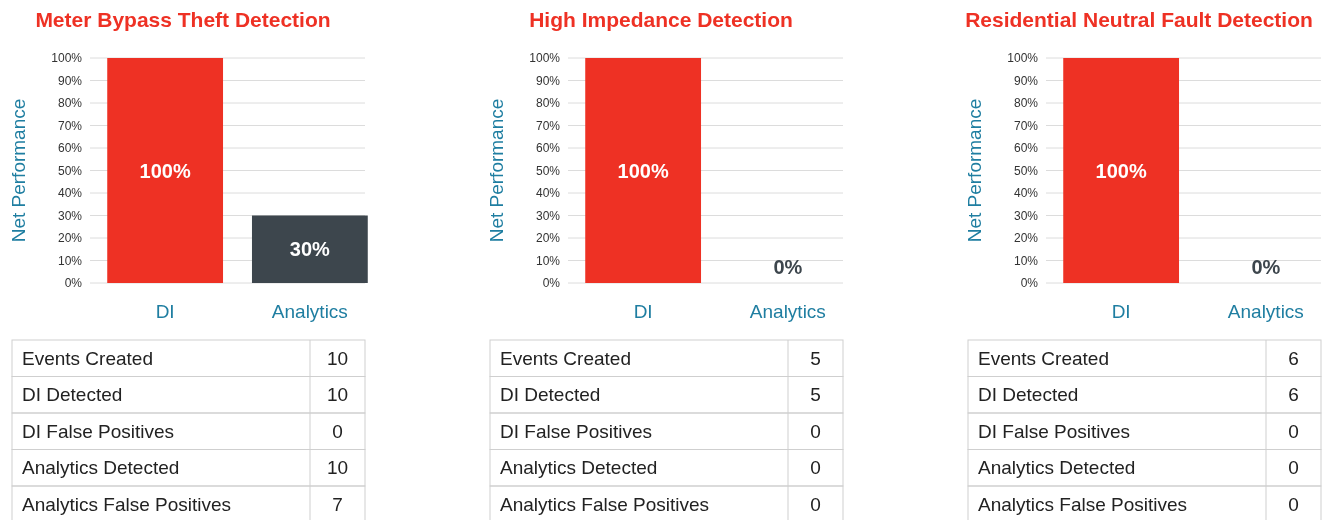  What do you see at coordinates (1139, 19) in the screenshot?
I see `chart-title: Residential Neutral Fault Detection` at bounding box center [1139, 19].